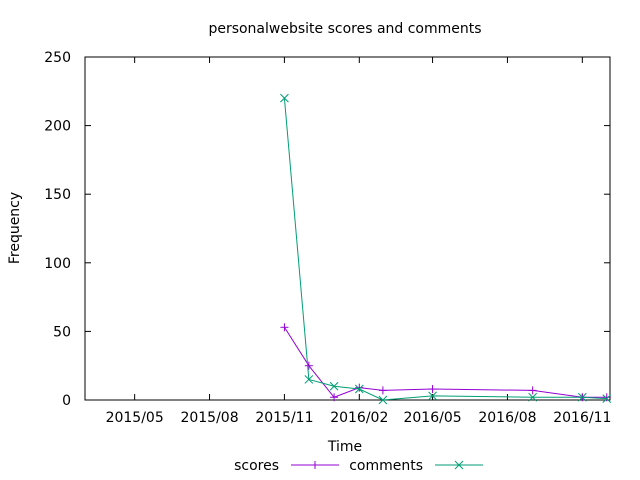 Image resolution: width=640 pixels, height=480 pixels. I want to click on x-axis-label: Time, so click(344, 447).